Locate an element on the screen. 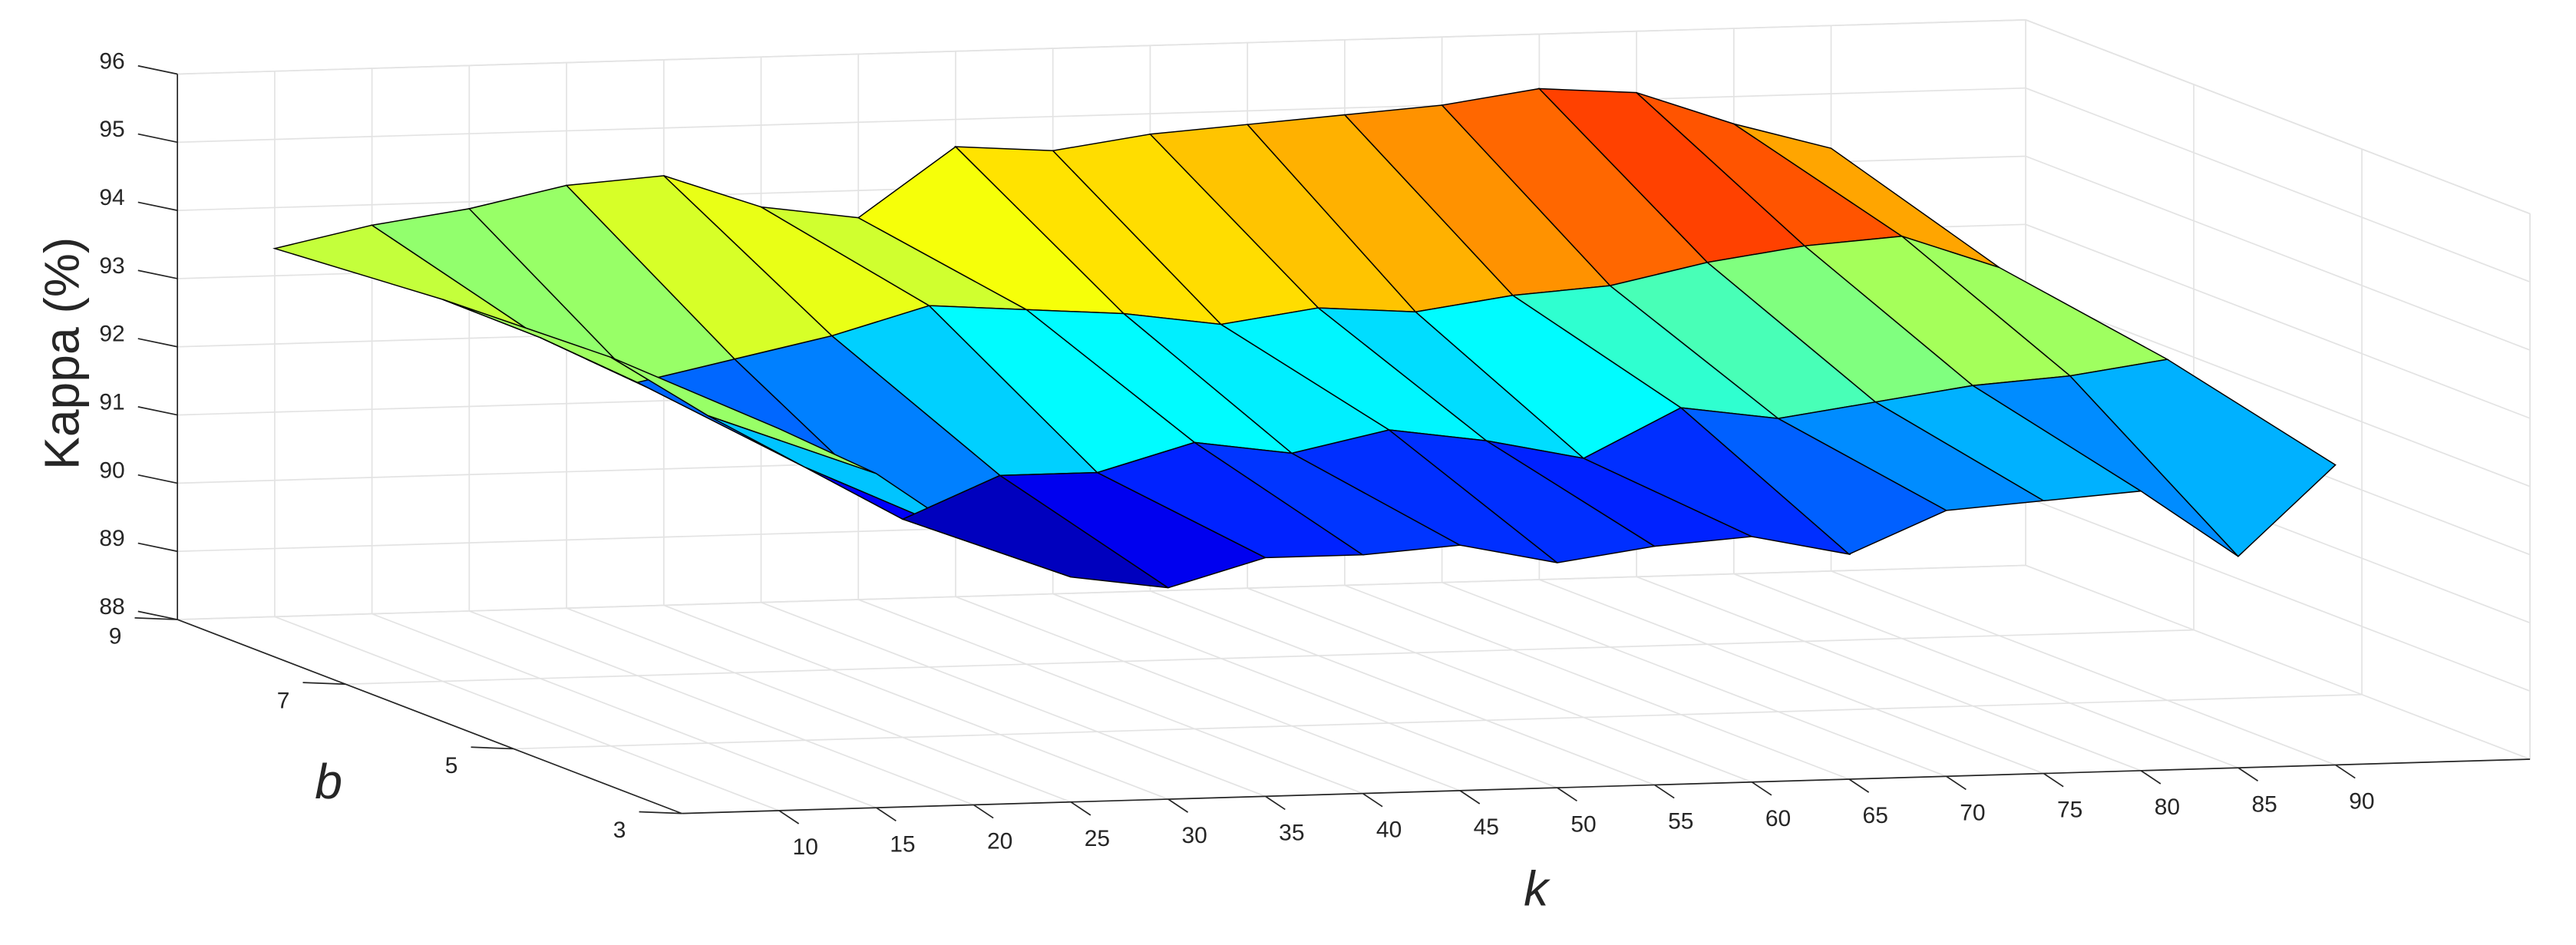  x-tick-label: 30 is located at coordinates (1194, 835).